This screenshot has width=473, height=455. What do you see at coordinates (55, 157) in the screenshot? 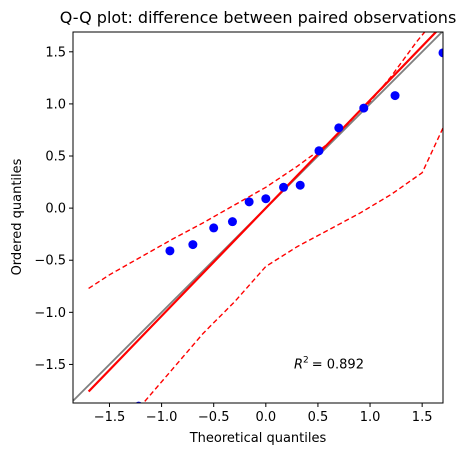
I see `y-tick-label: 0.5` at bounding box center [55, 157].